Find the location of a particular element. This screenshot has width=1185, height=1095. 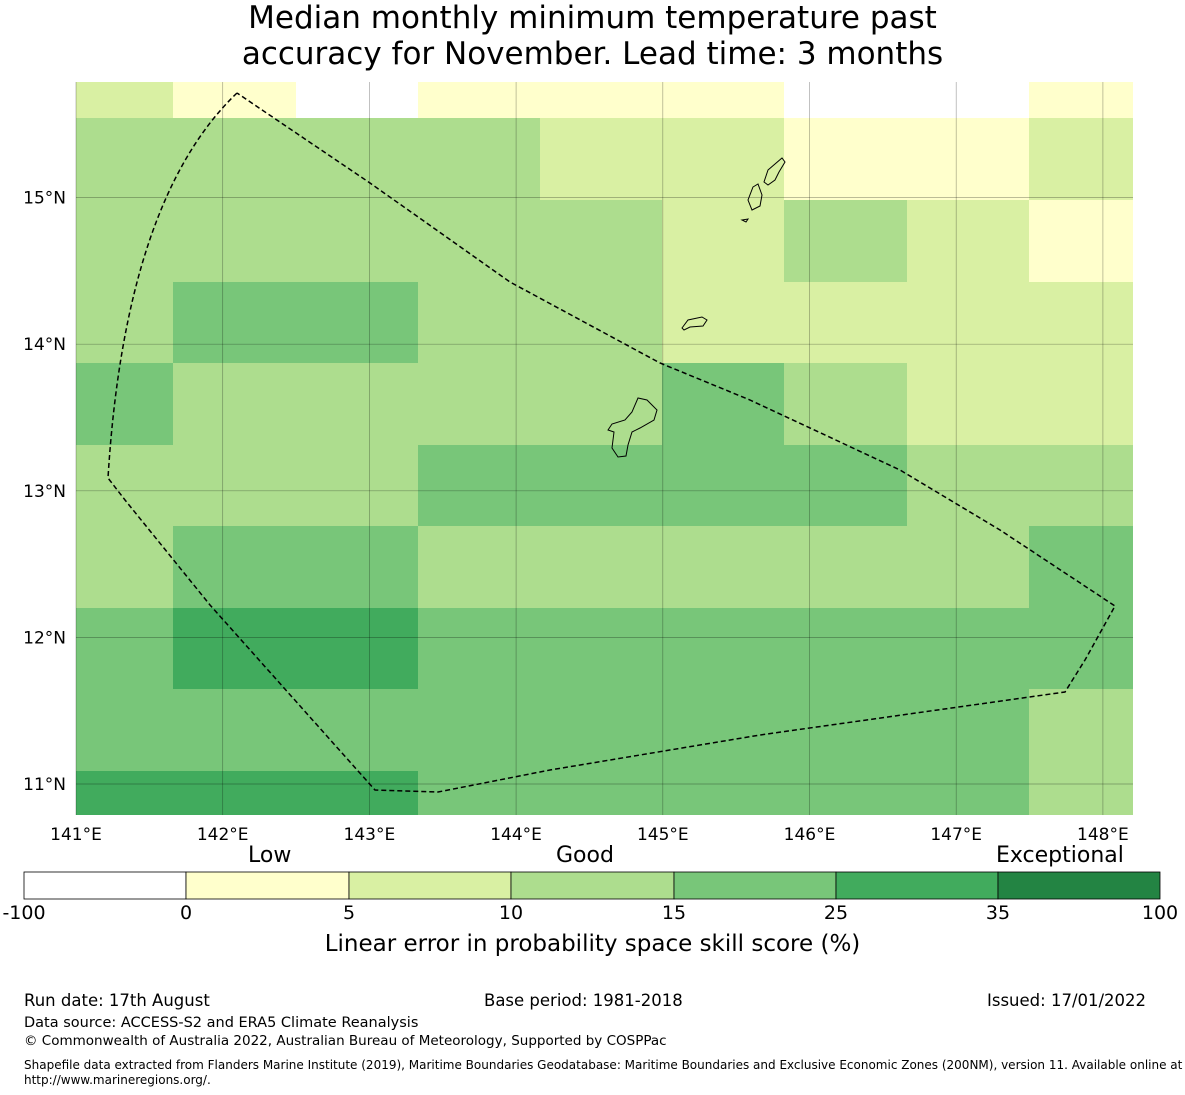

x-tick-label: 145°E is located at coordinates (663, 835).